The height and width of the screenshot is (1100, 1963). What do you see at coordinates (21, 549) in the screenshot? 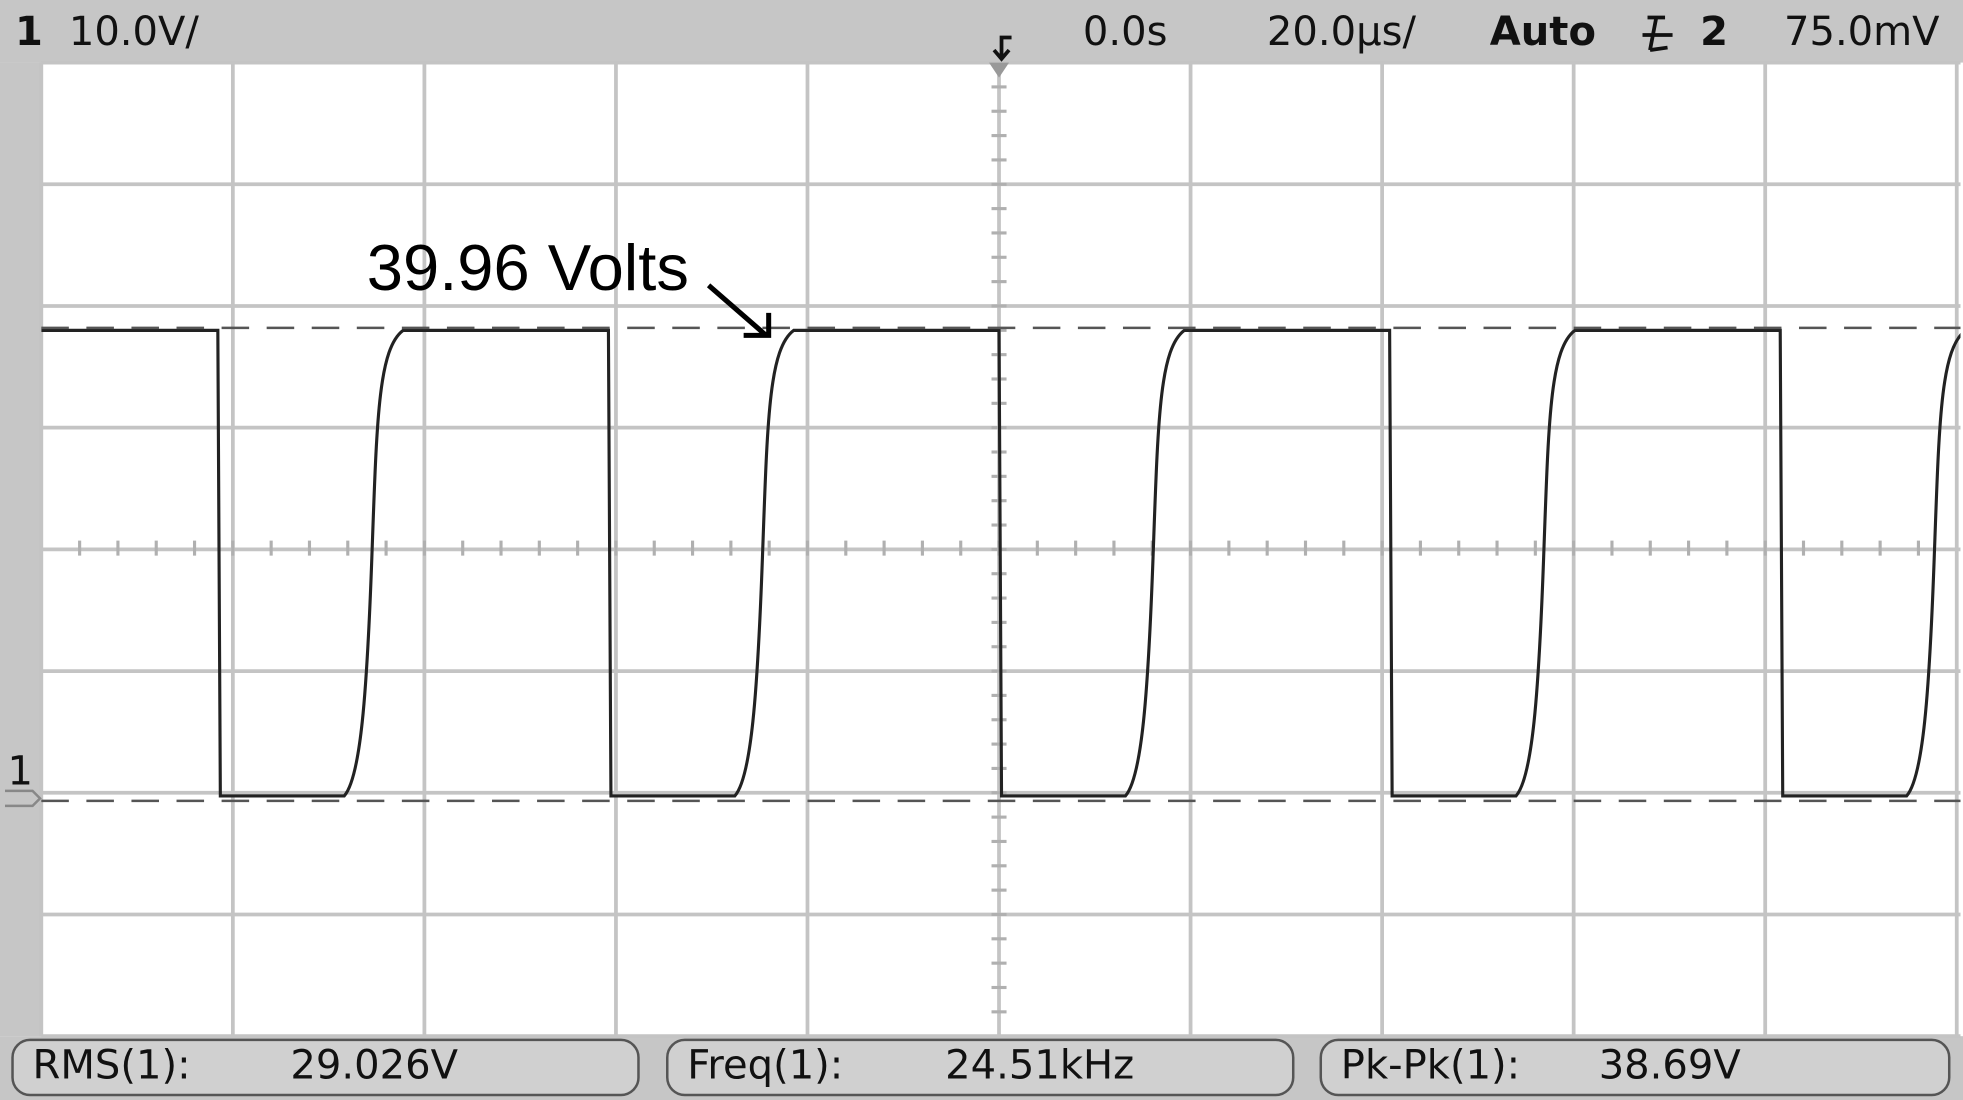
I see `left-bar` at bounding box center [21, 549].